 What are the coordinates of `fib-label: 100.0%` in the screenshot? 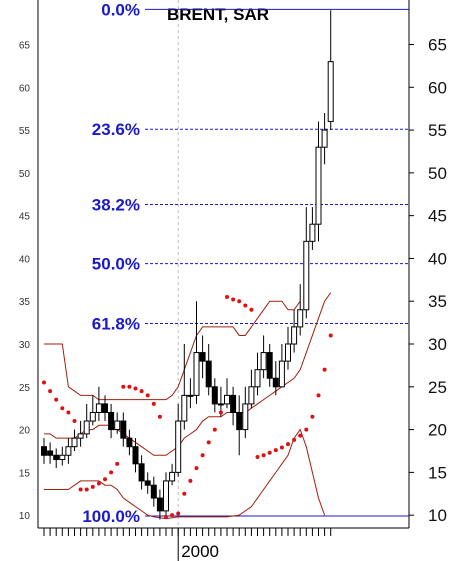 It's located at (111, 516).